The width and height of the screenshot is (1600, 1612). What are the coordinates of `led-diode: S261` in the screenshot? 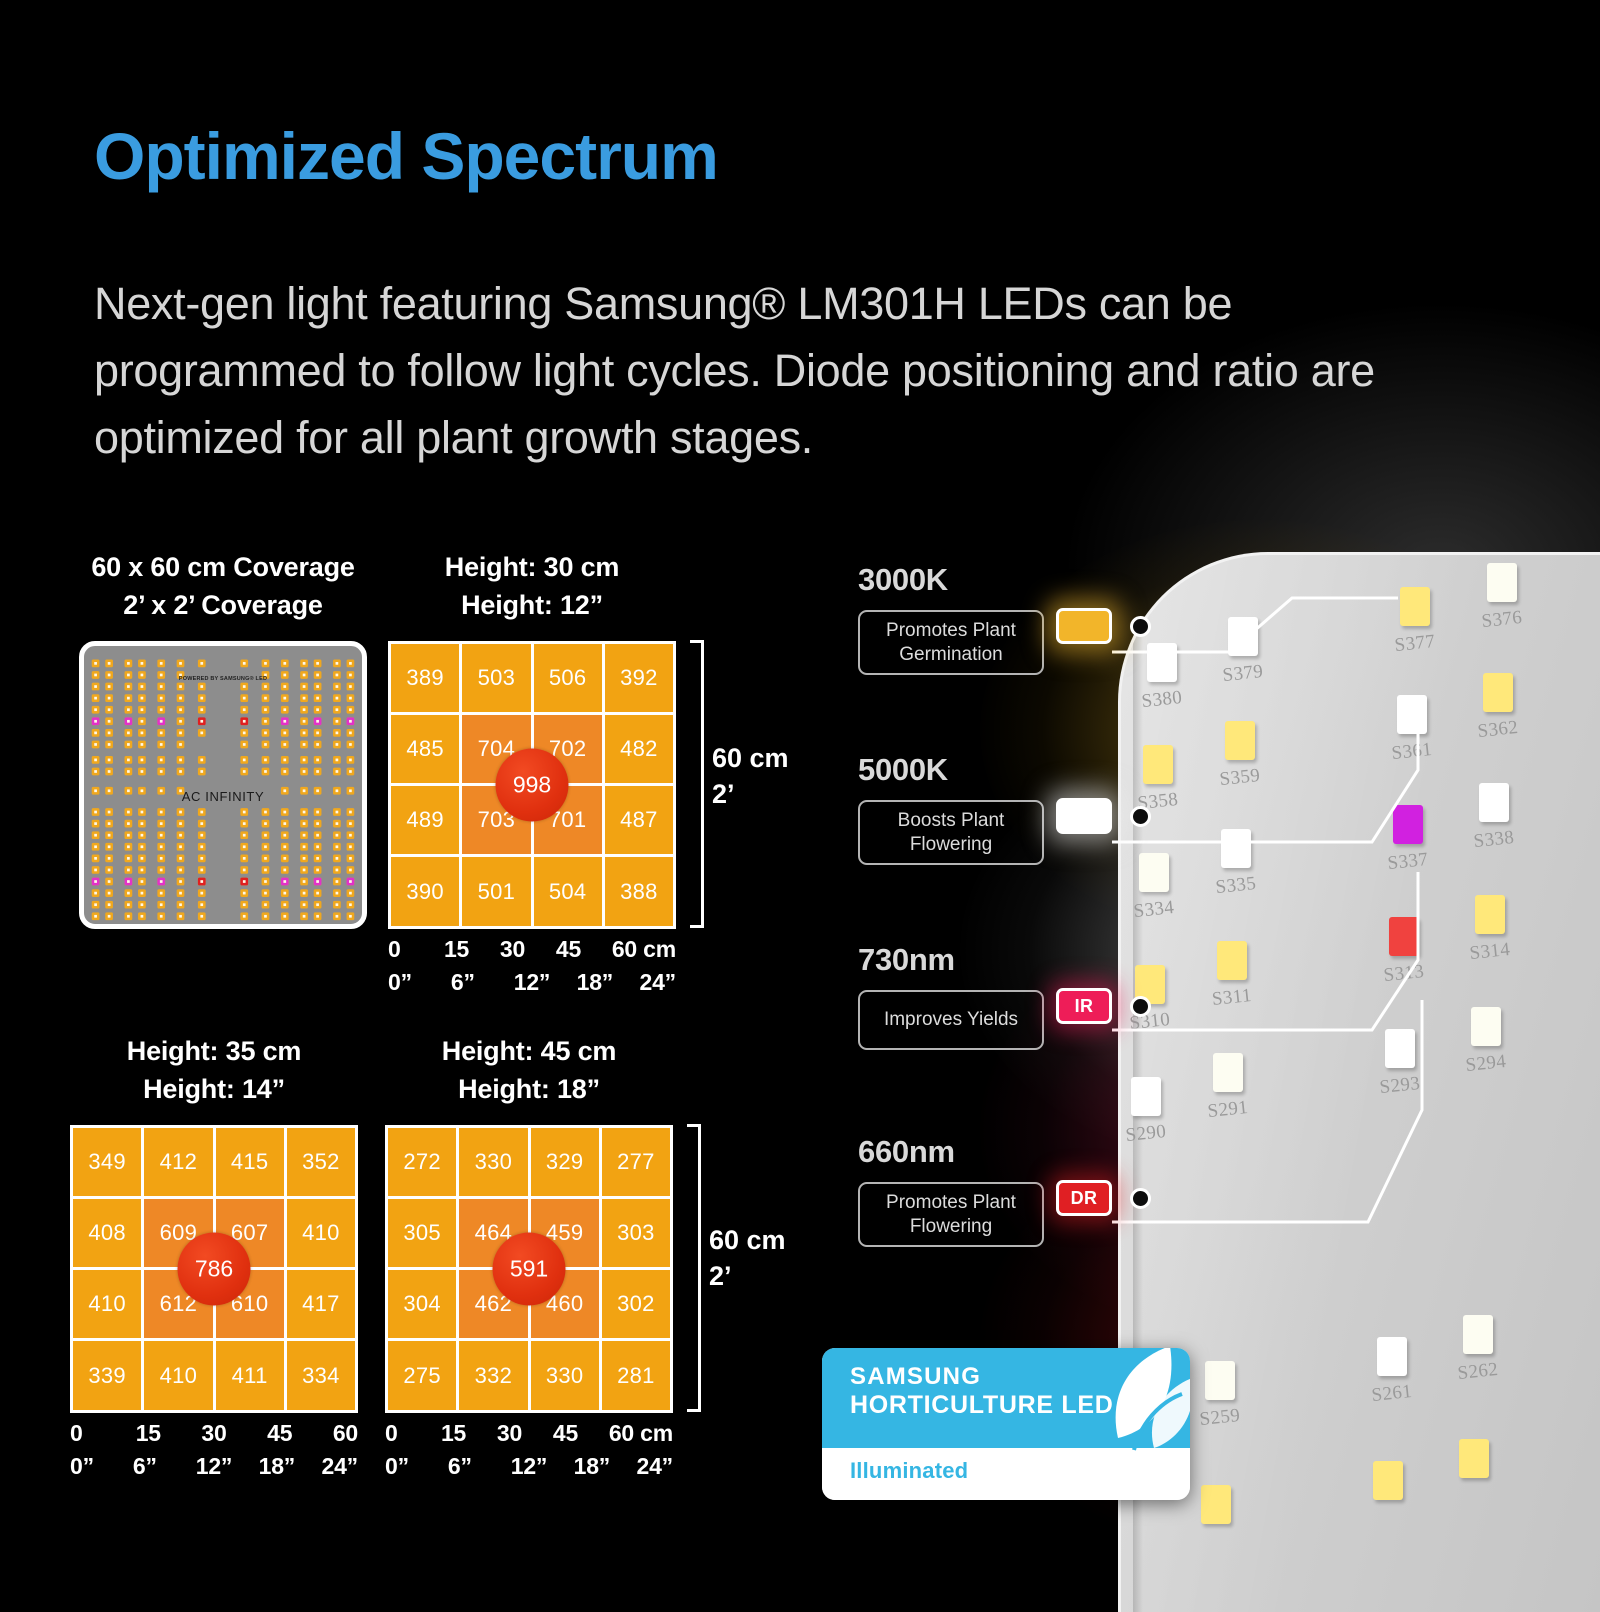 It's located at (1392, 1371).